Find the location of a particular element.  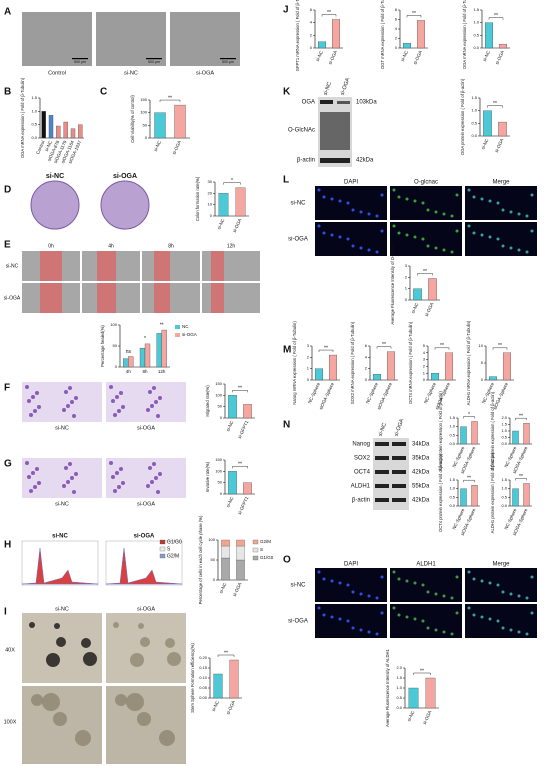

sig-bracket is located at coordinates (495, 106).